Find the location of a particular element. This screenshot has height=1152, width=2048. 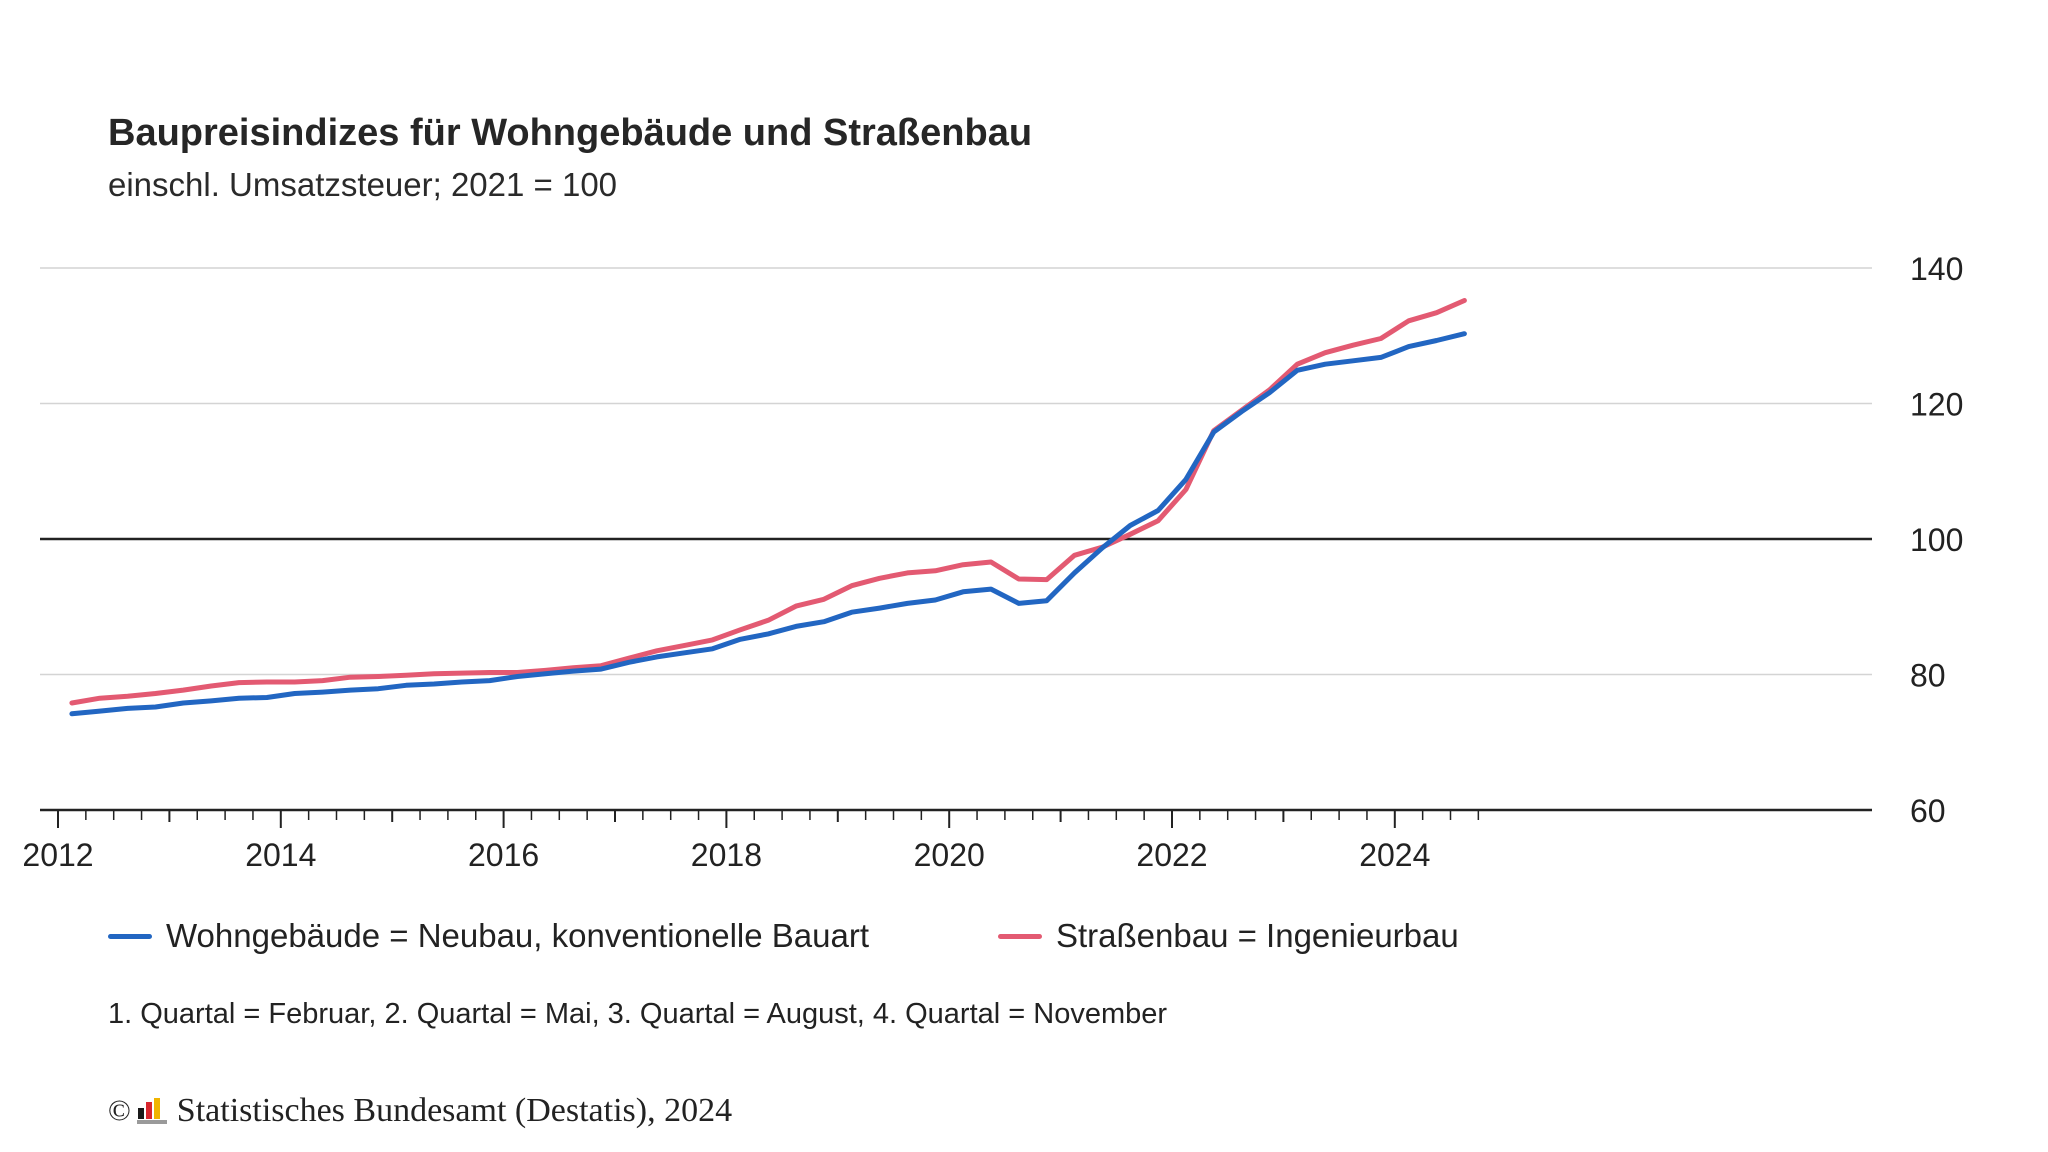

legend-item-strassenbau: Straßenbau = Ingenieurbau is located at coordinates (1228, 936).